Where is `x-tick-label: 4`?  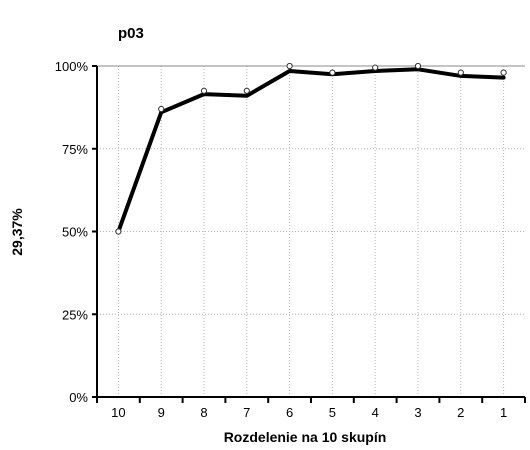
x-tick-label: 4 is located at coordinates (375, 412).